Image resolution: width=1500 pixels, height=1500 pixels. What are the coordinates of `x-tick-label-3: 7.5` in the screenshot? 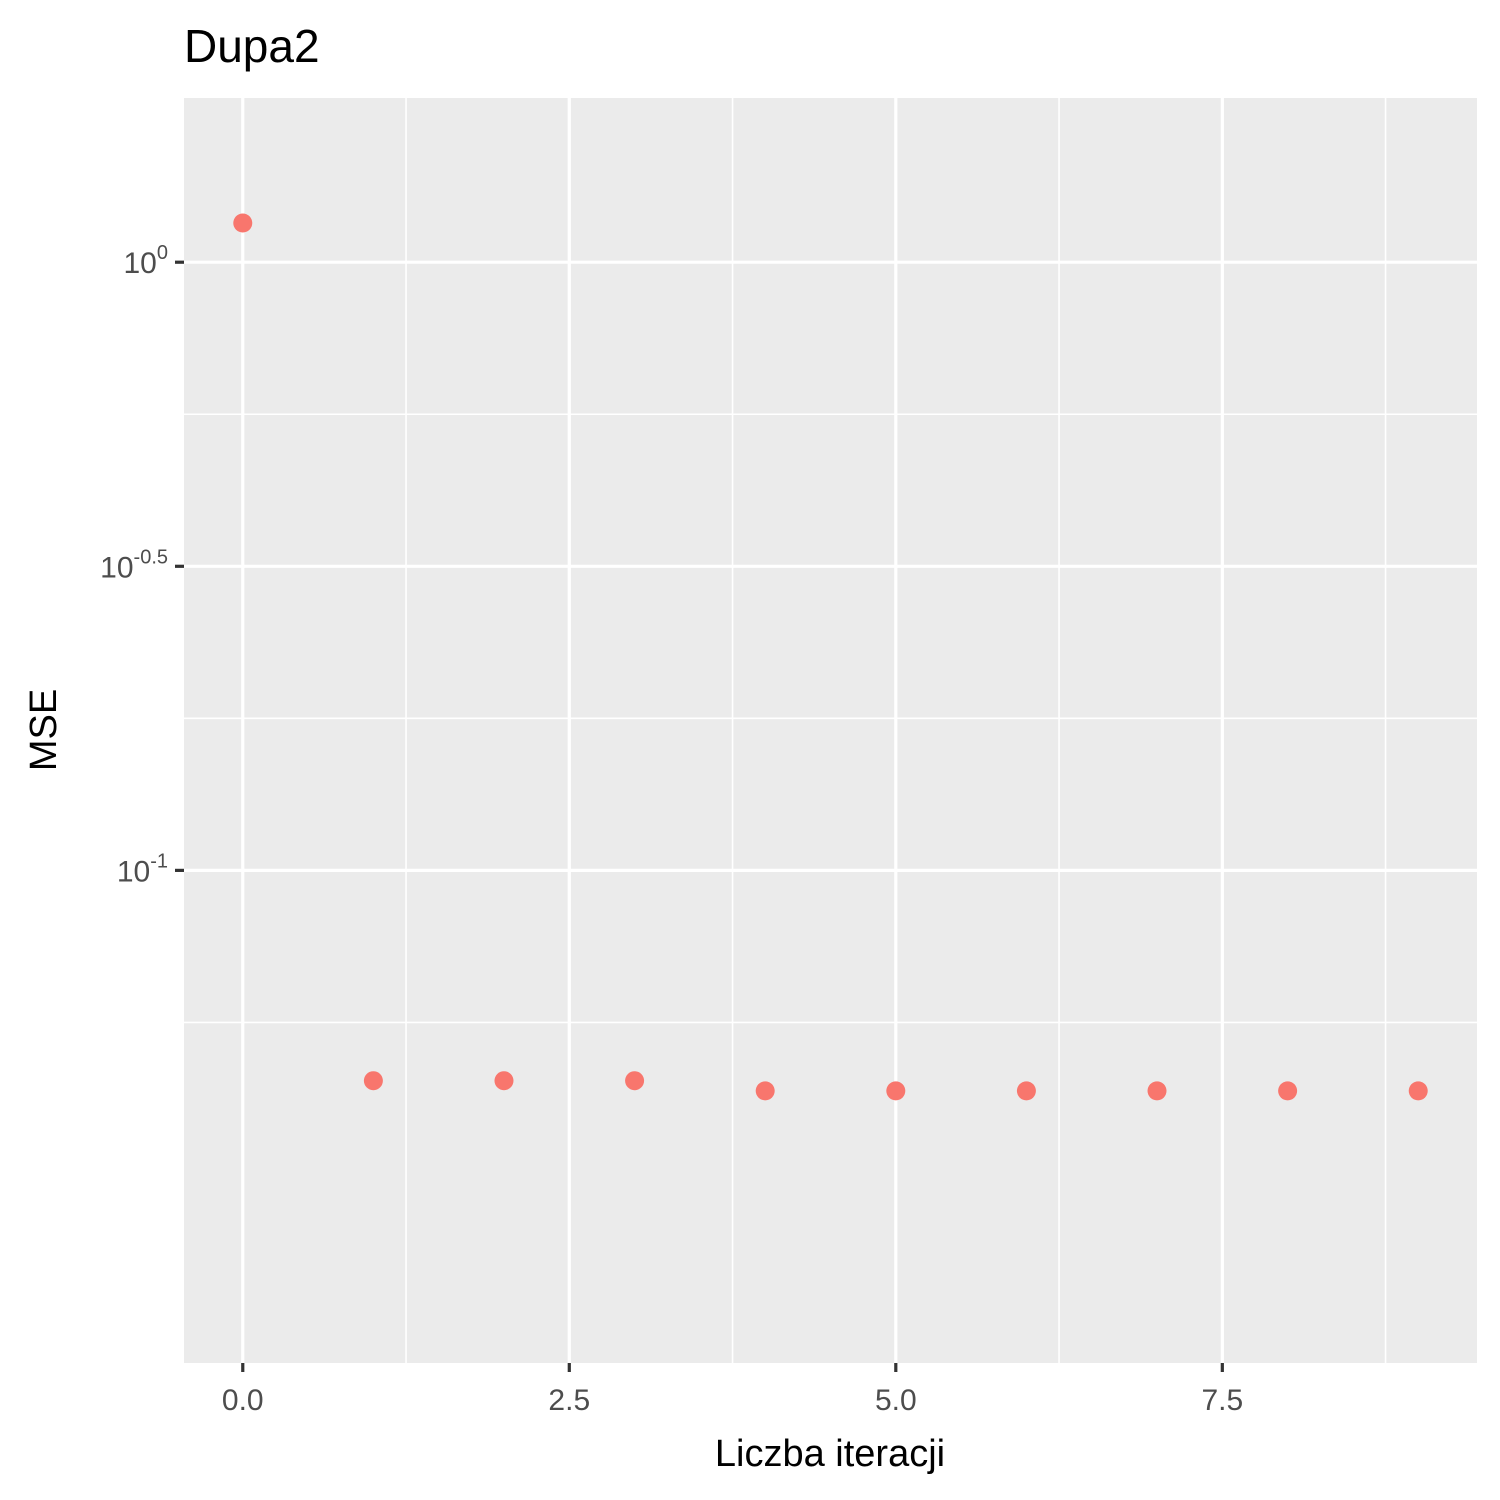 It's located at (1222, 1400).